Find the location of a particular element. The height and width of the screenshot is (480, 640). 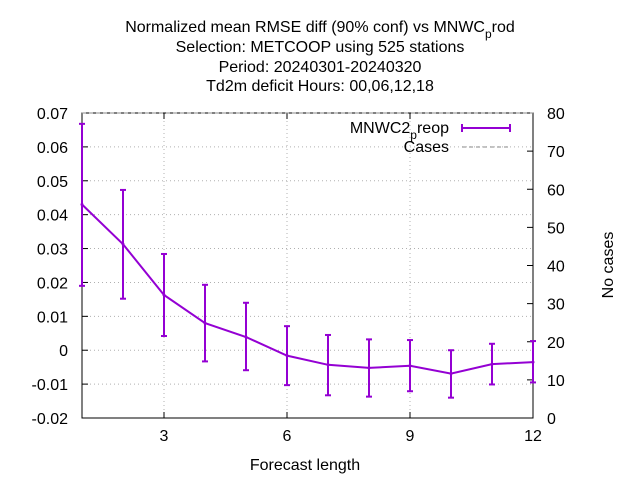

title-line-3: Period: 20240301-20240320 is located at coordinates (320, 67).